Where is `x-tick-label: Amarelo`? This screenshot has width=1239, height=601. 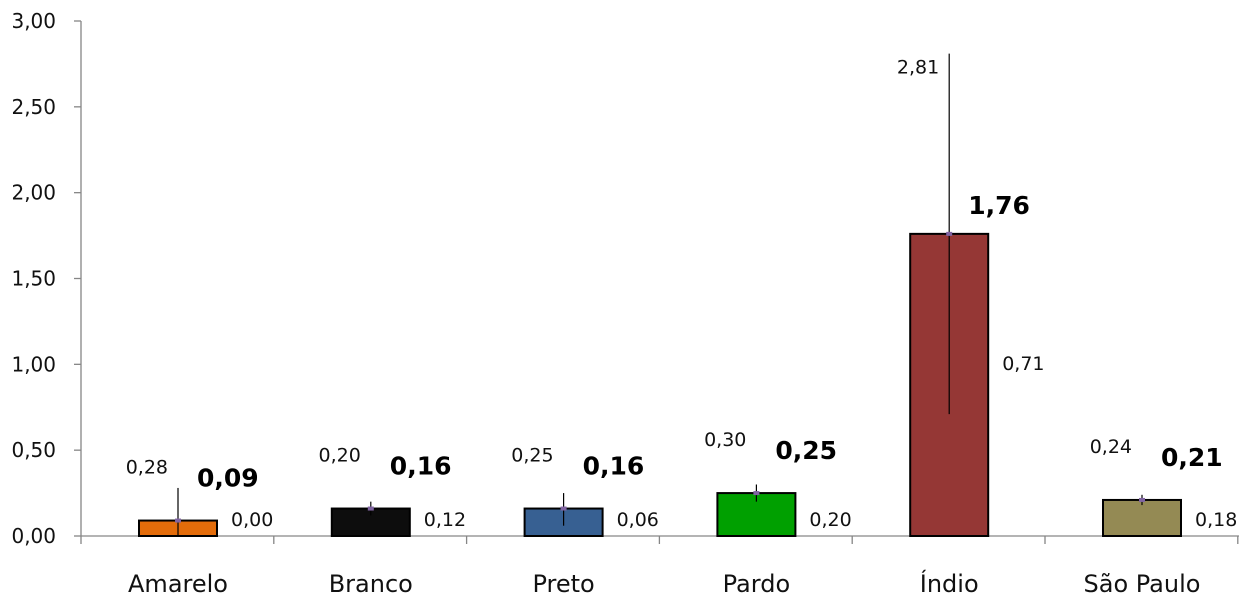
x-tick-label: Amarelo is located at coordinates (178, 584).